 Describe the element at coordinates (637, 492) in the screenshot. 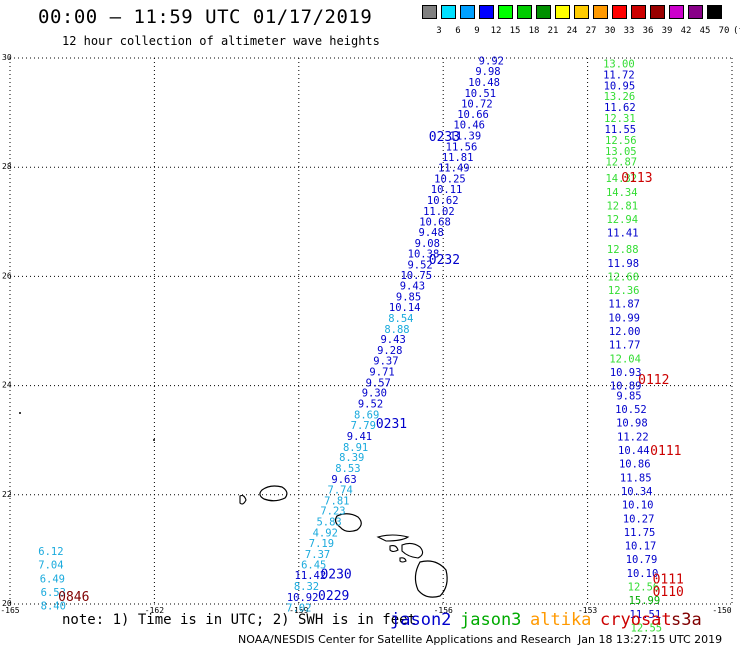

I see `track-b-wave-height: 10.34` at that location.